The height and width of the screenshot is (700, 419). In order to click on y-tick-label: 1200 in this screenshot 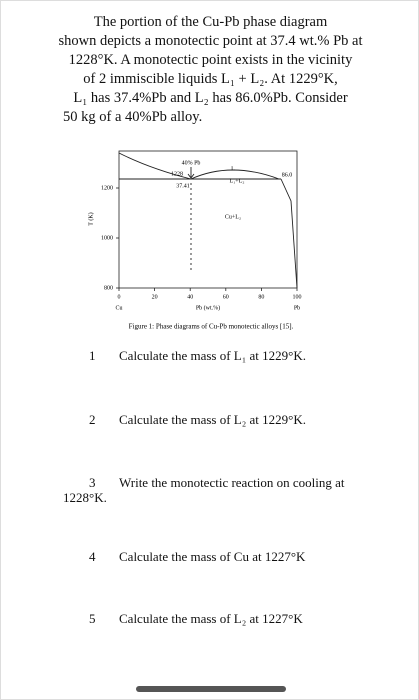, I will do `click(107, 188)`.